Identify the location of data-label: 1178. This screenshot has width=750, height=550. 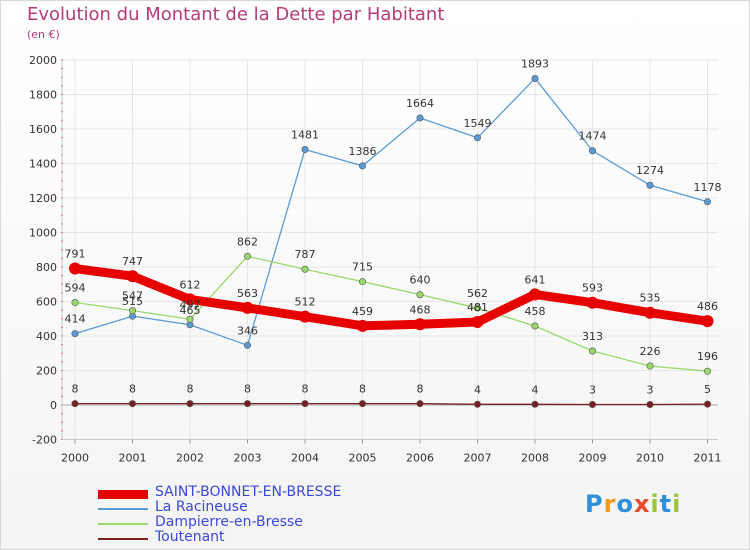
(708, 187).